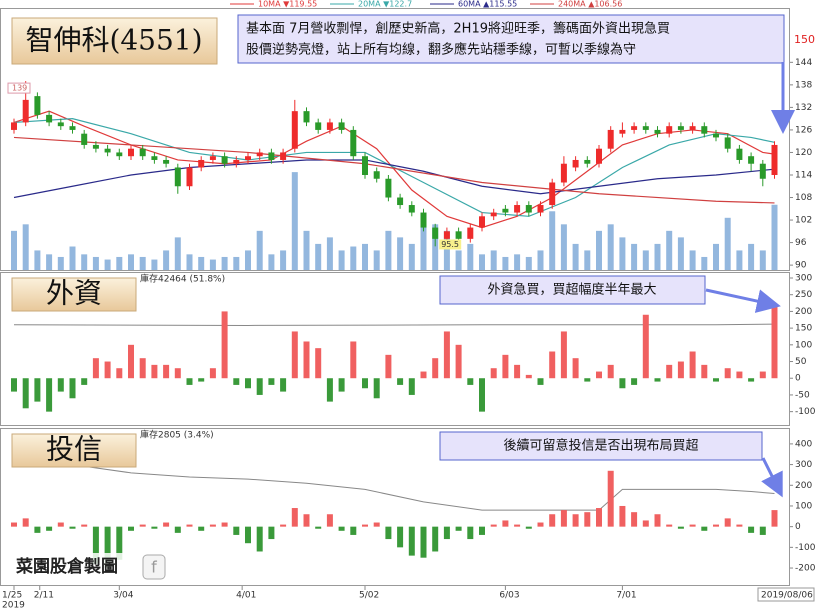 This screenshot has height=610, width=820. What do you see at coordinates (74, 294) in the screenshot?
I see `label-box` at bounding box center [74, 294].